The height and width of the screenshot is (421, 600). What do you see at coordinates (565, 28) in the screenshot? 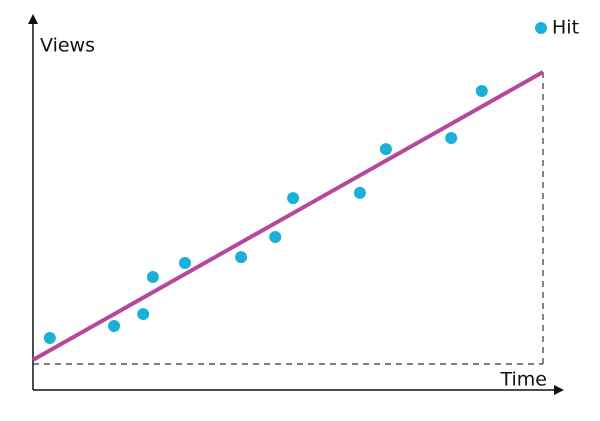
I see `legend-label: Hit` at bounding box center [565, 28].